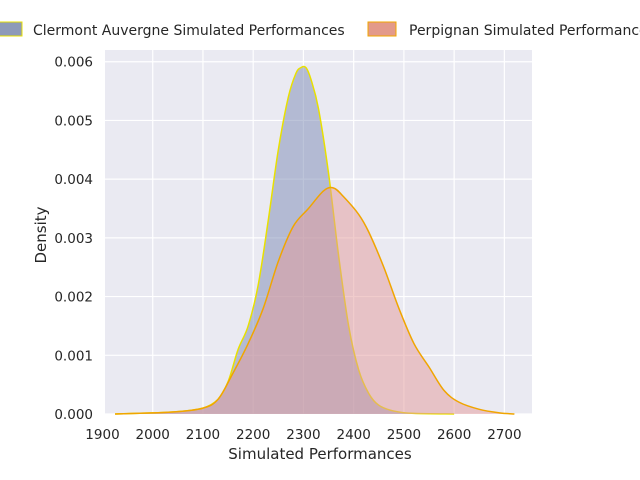 This screenshot has height=480, width=640. I want to click on x-tick-label: 2100, so click(203, 435).